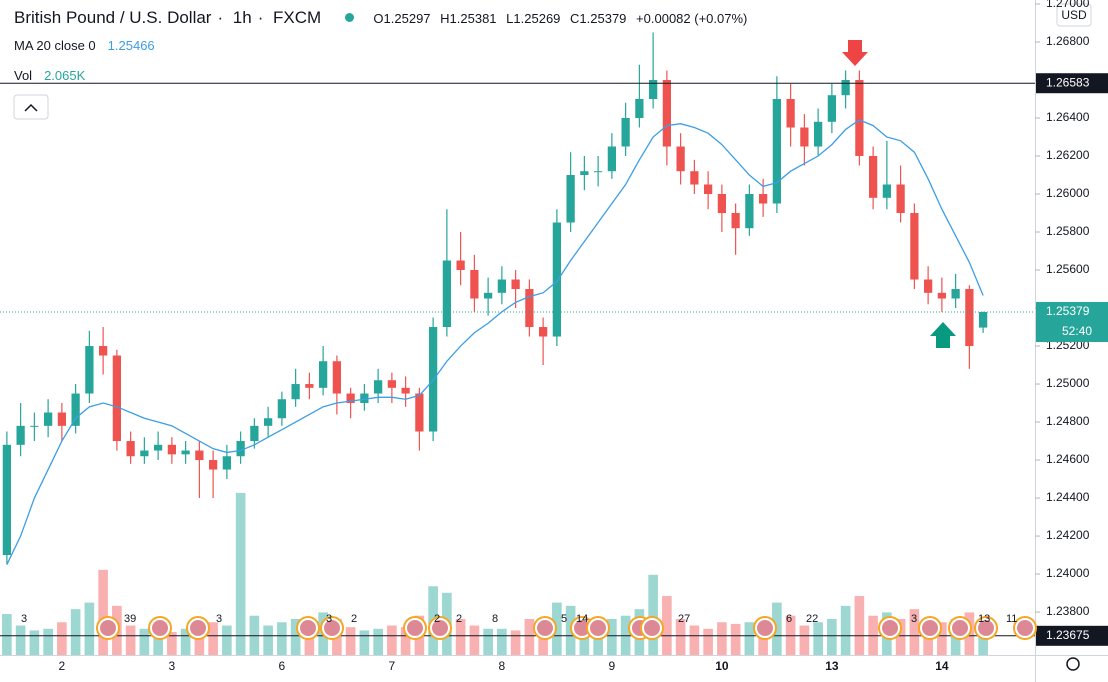  I want to click on currency-box, so click(1074, 15).